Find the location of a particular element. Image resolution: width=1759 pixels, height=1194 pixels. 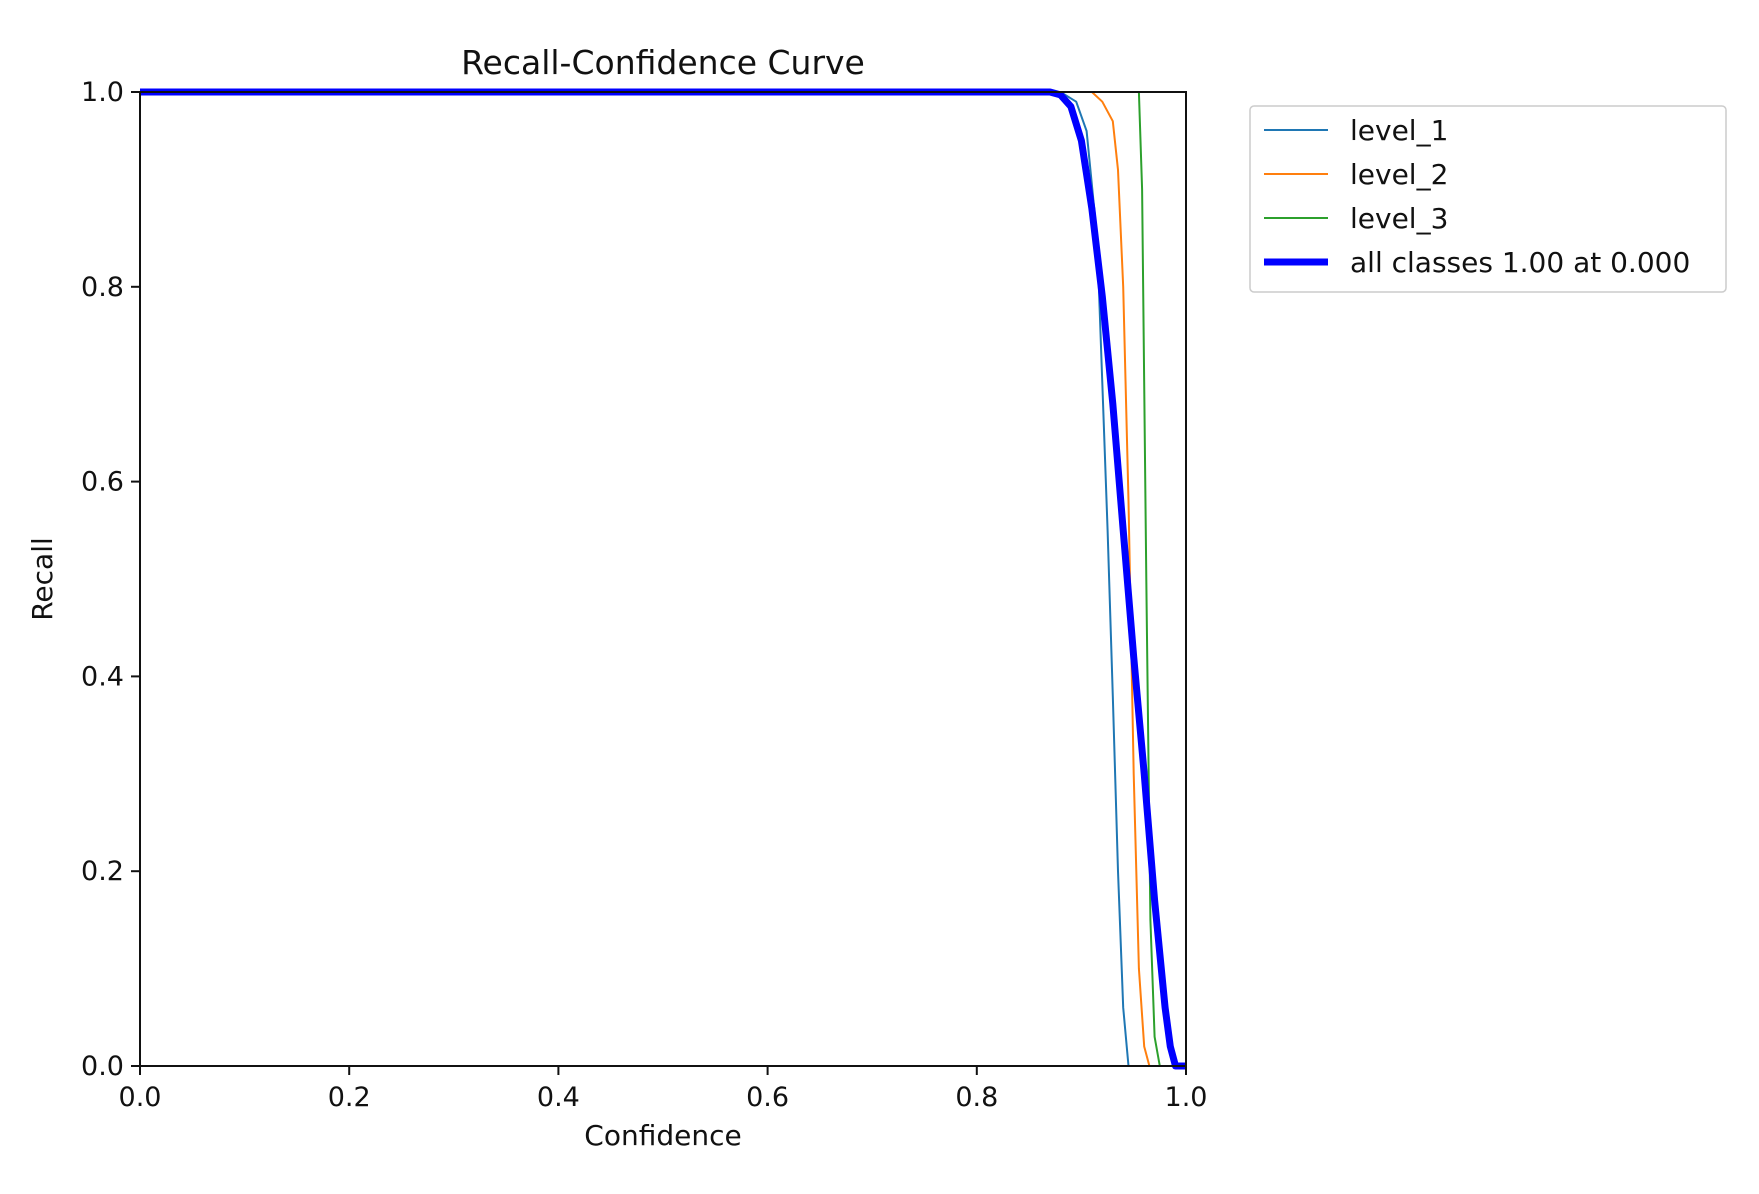

y-tick-label: 1.0 is located at coordinates (102, 92).